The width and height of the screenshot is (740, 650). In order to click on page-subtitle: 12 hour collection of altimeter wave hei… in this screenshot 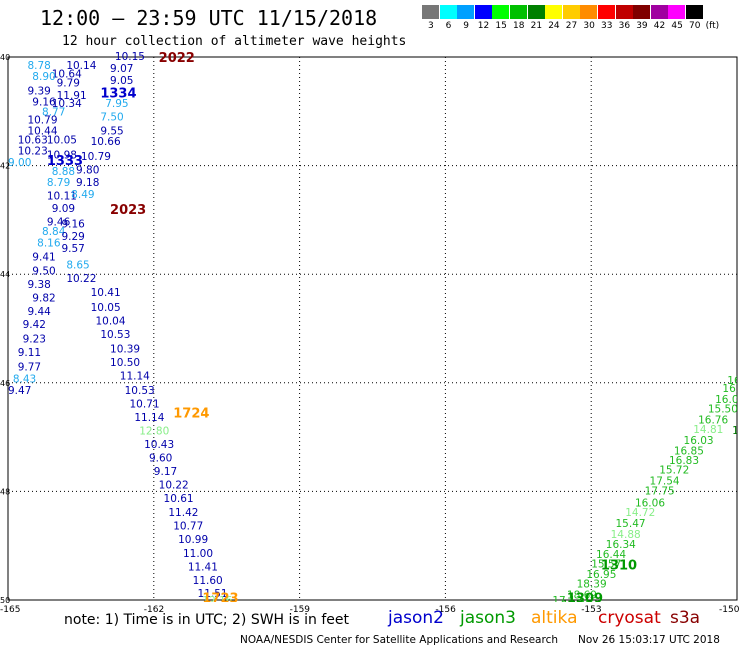, I will do `click(234, 41)`.